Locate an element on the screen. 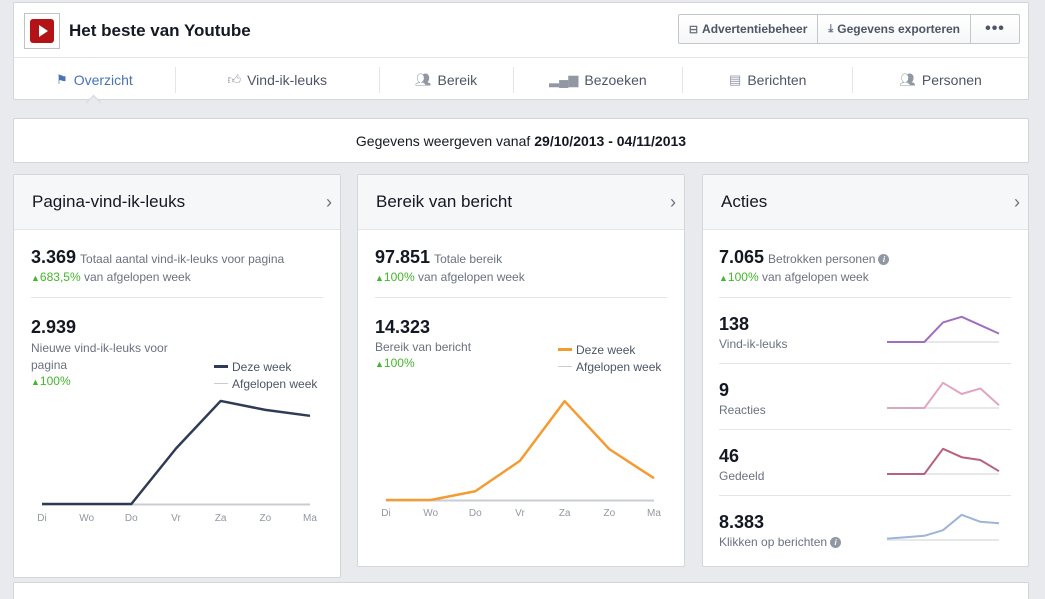 This screenshot has width=1045, height=599. card-title: Bereik van bericht is located at coordinates (444, 201).